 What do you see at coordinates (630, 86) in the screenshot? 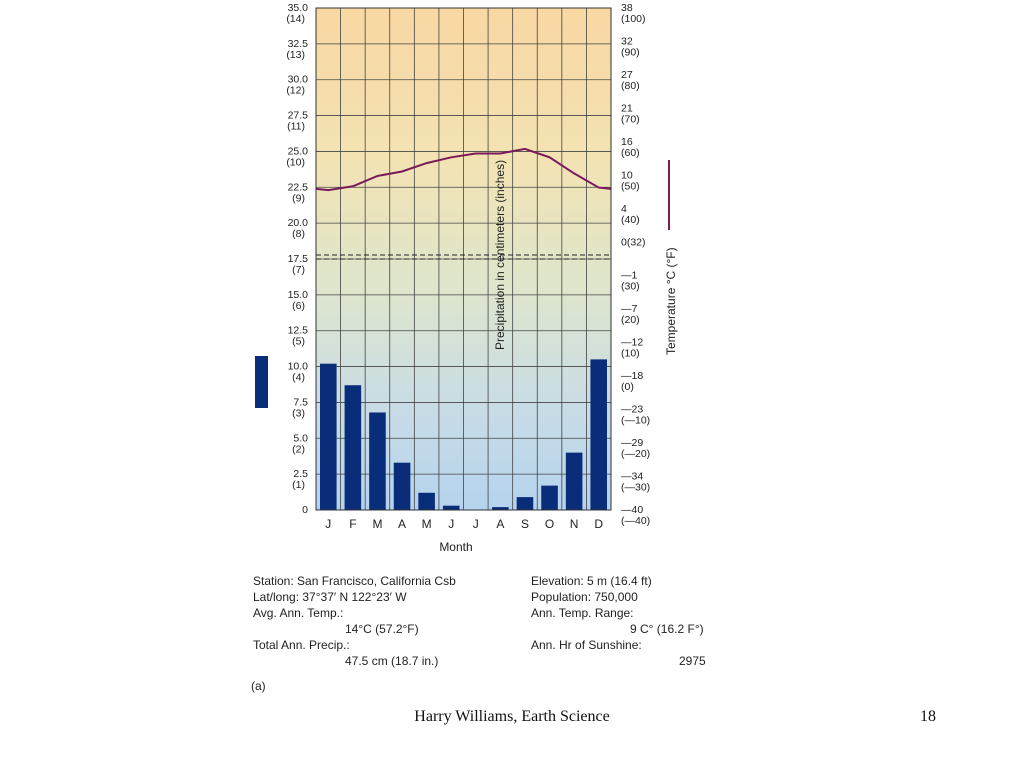
I see `right-tick-fahrenheit: (80)` at bounding box center [630, 86].